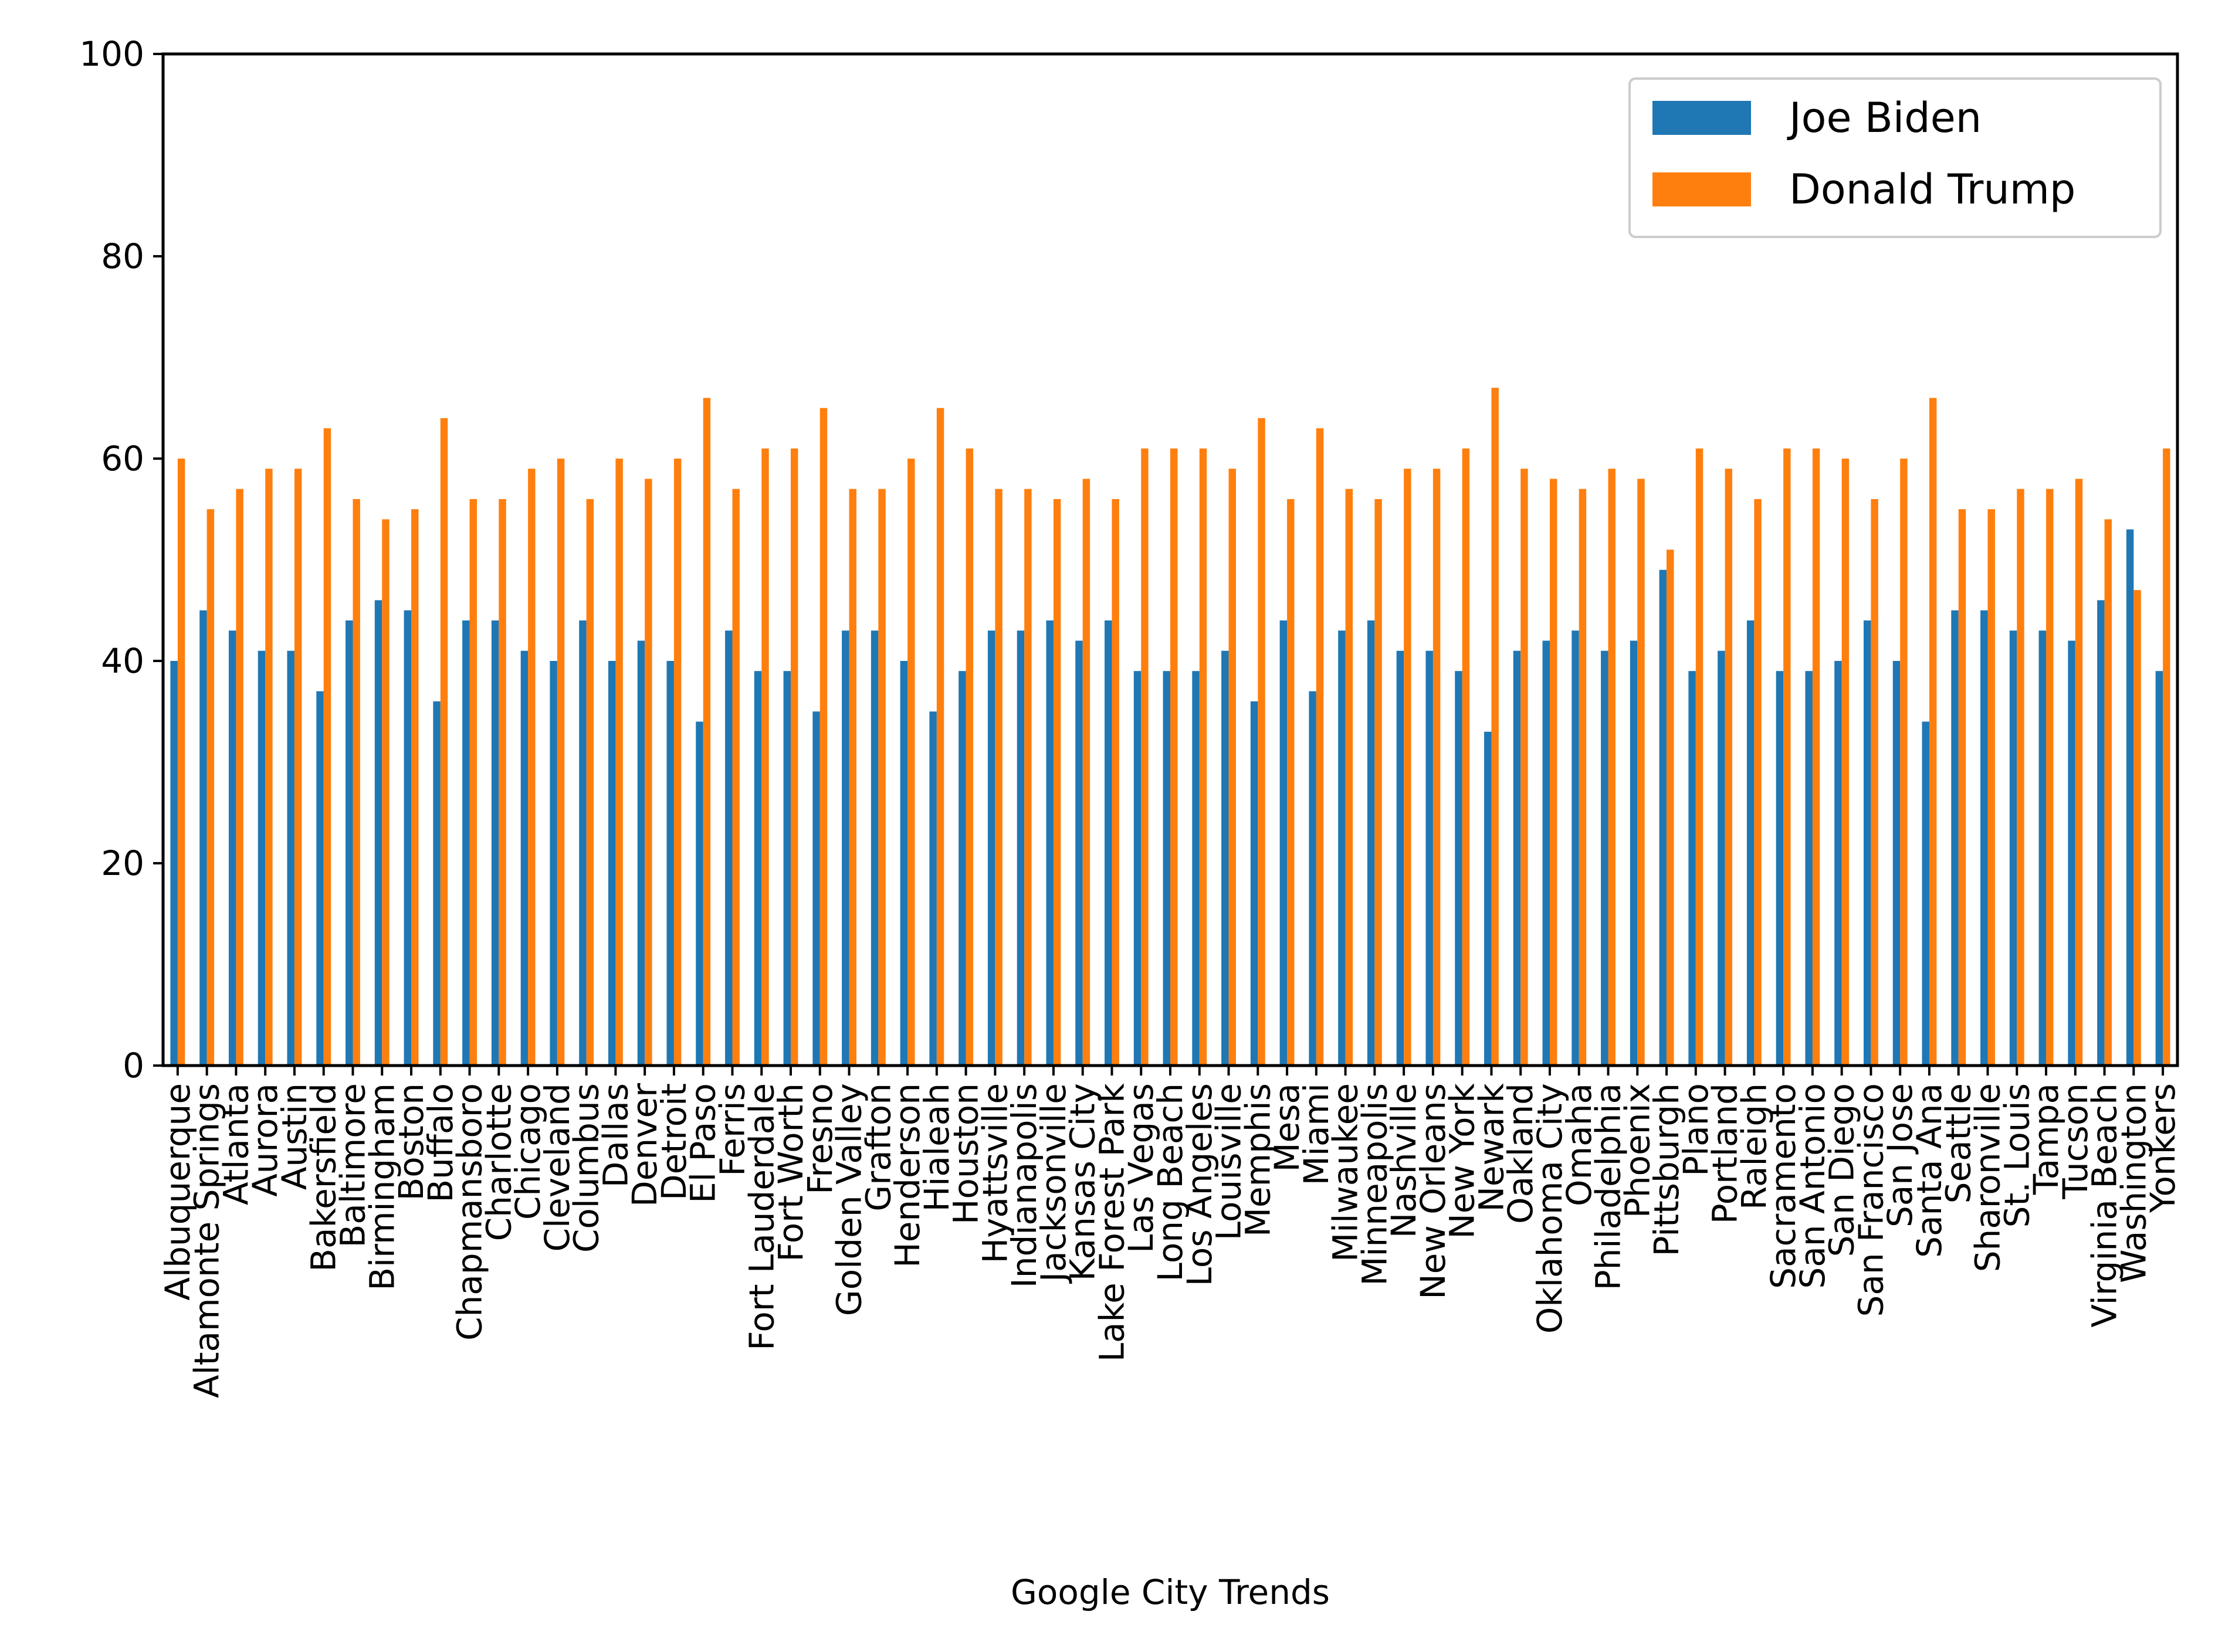 This screenshot has height=1652, width=2215. What do you see at coordinates (1696, 1129) in the screenshot?
I see `x-tick-label: Plano` at bounding box center [1696, 1129].